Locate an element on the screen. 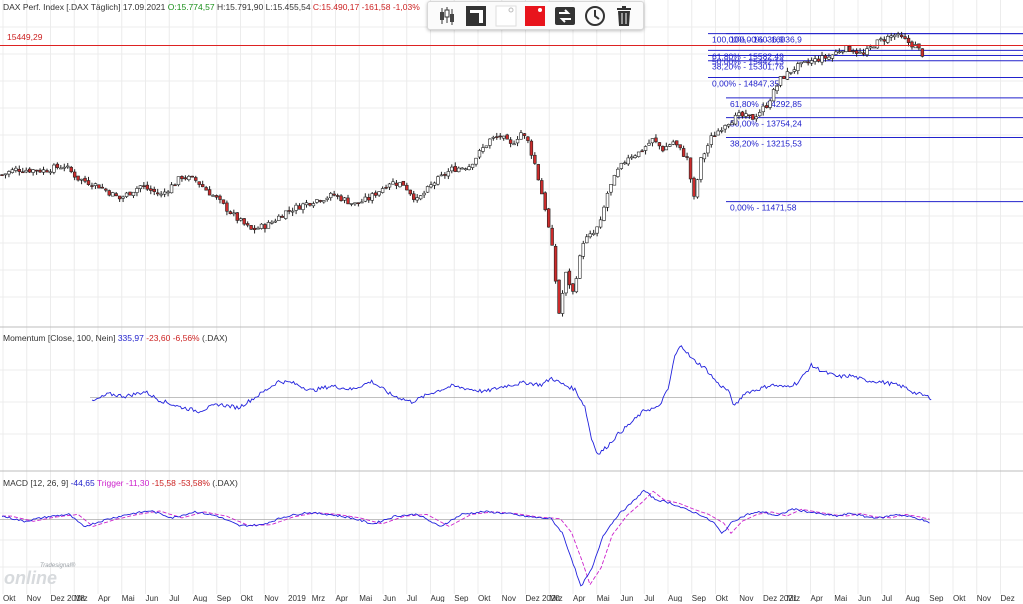 This screenshot has width=1023, height=604. x-tick-label: Mai is located at coordinates (128, 598).